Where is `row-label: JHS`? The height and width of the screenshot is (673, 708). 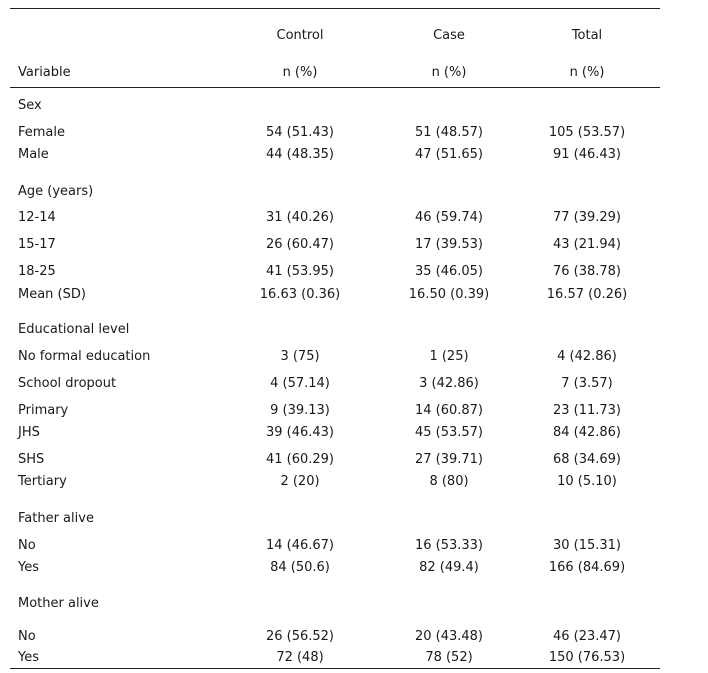 row-label: JHS is located at coordinates (29, 432).